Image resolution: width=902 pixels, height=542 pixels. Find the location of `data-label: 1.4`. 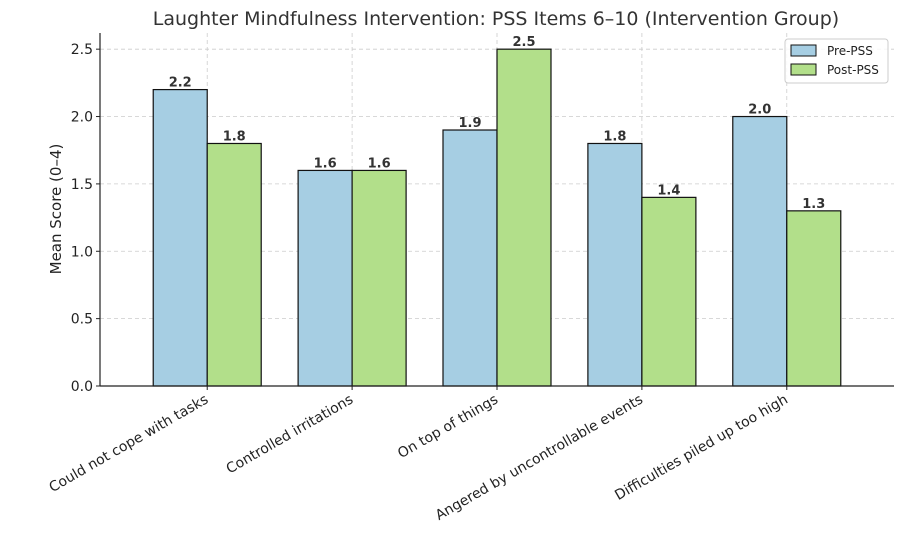

data-label: 1.4 is located at coordinates (668, 190).